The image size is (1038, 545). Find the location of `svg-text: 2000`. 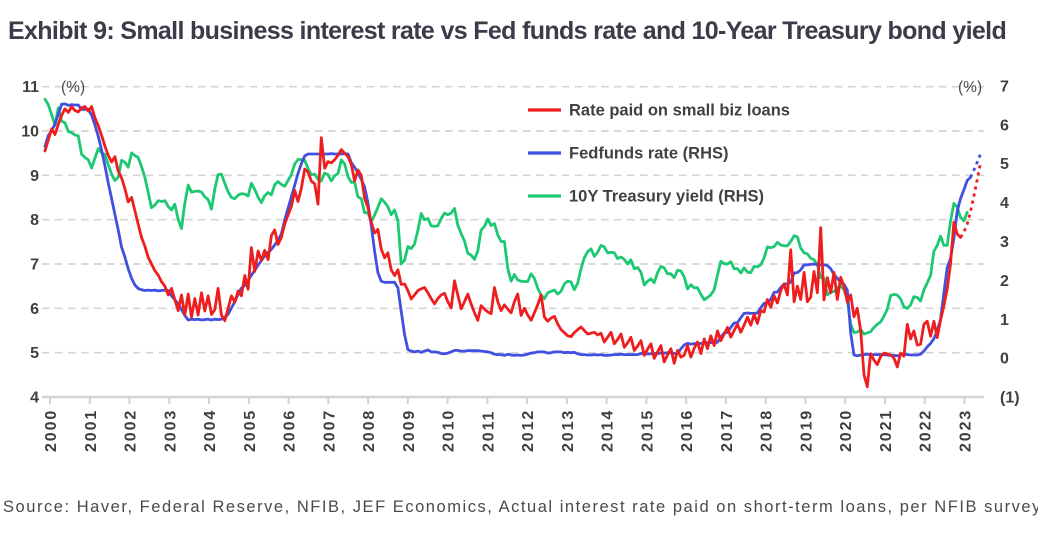

svg-text: 2000 is located at coordinates (51, 430).